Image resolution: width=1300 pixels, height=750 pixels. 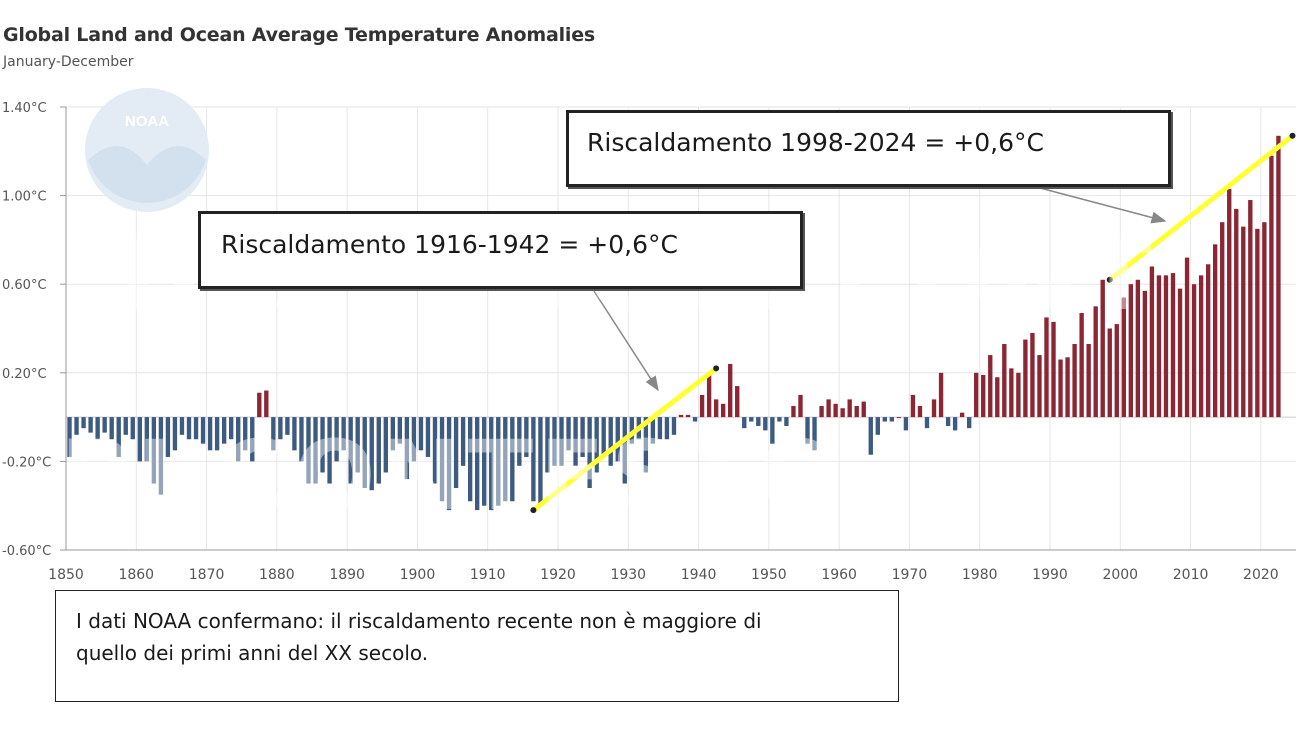 I want to click on bar-2009, so click(x=1187, y=337).